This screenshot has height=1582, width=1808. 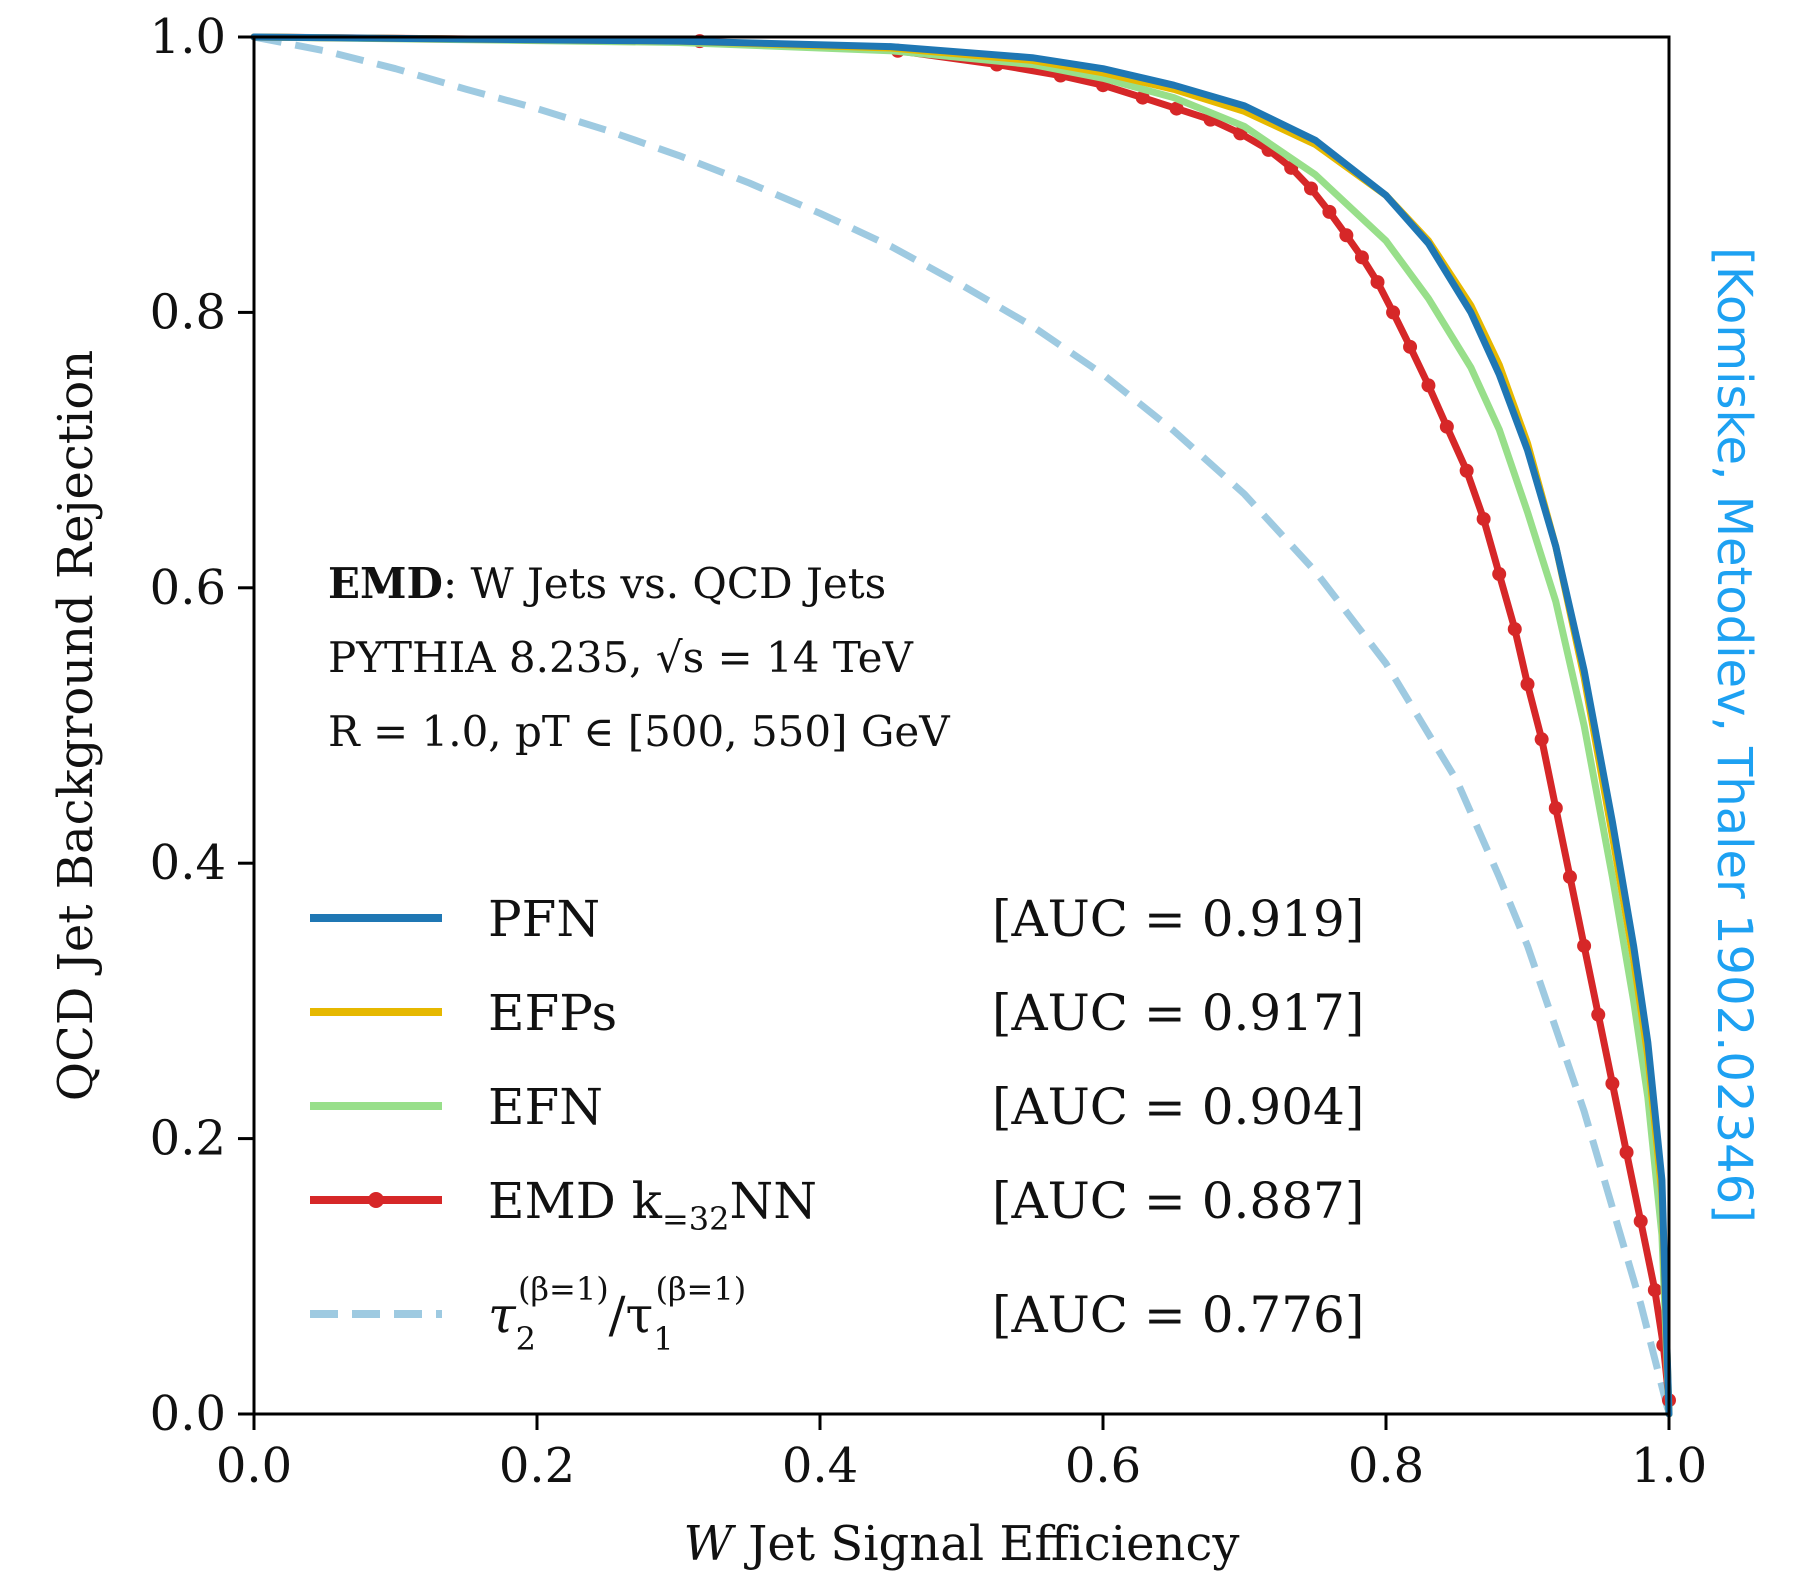 I want to click on y-axis-label: QCD Jet Background Rejection, so click(x=76, y=725).